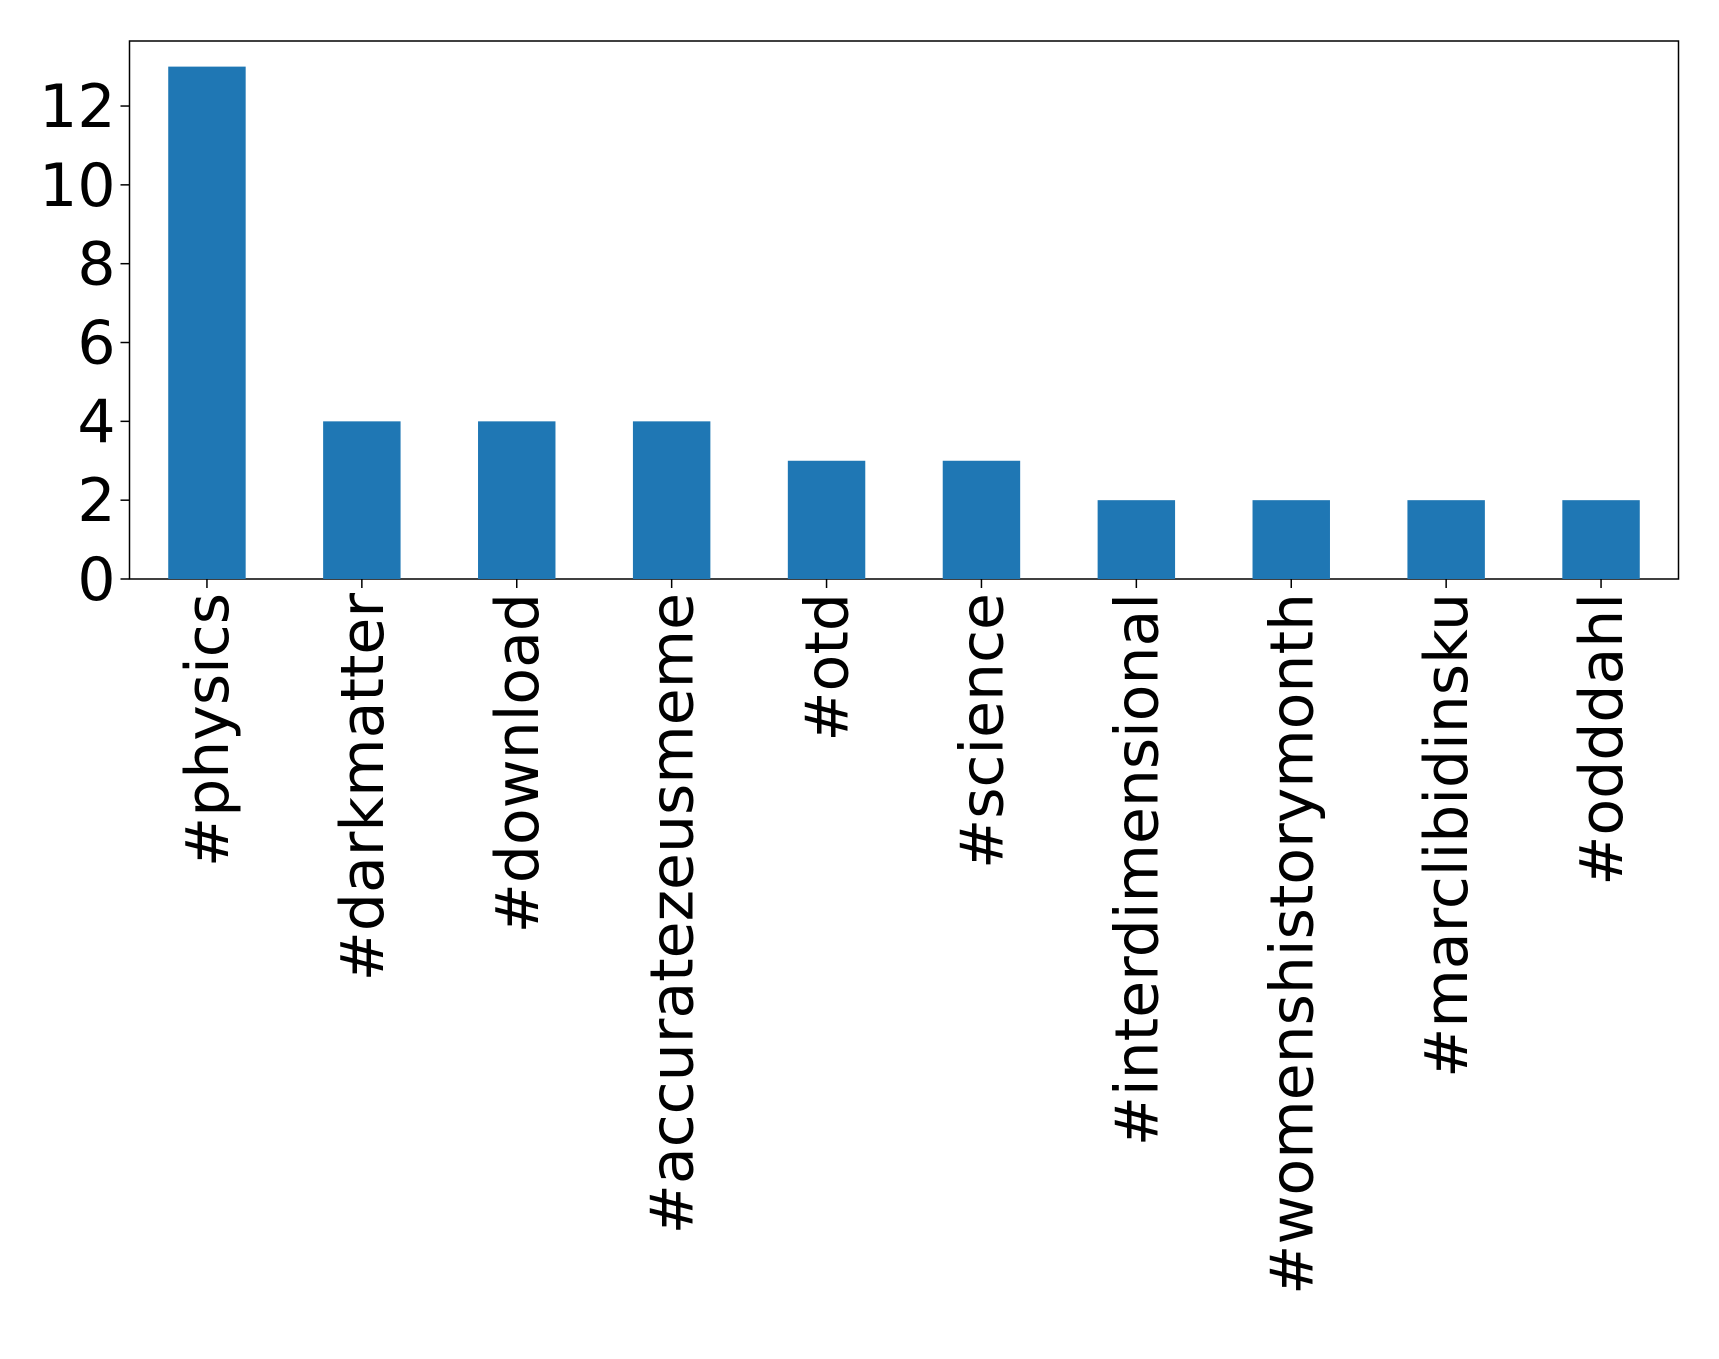  Describe the element at coordinates (363, 787) in the screenshot. I see `x-tick-label: #darkmatter` at that location.